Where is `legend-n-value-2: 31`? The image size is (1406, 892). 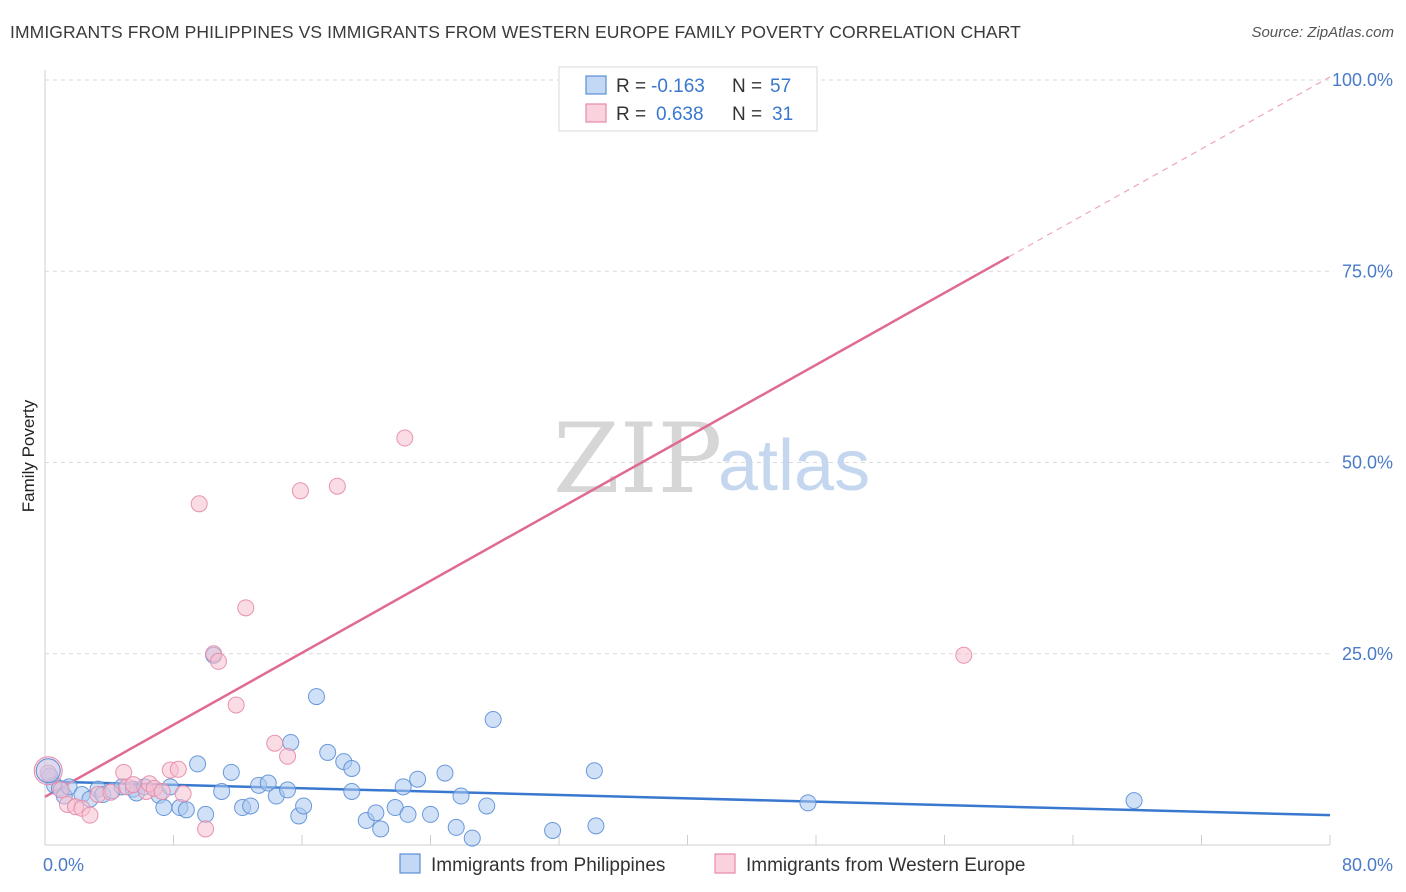 legend-n-value-2: 31 is located at coordinates (782, 114).